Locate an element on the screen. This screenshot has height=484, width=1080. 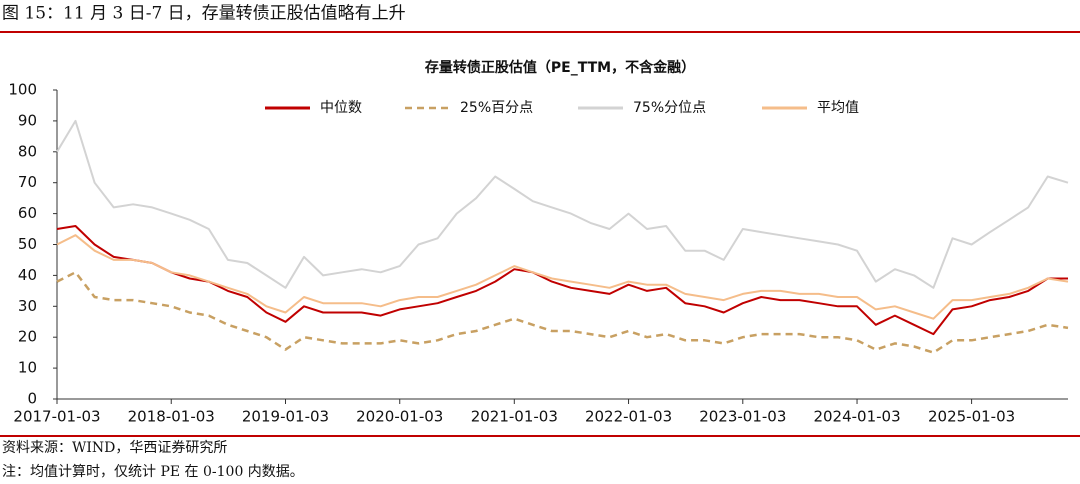
y-tick-label: 100 is located at coordinates (22, 90).